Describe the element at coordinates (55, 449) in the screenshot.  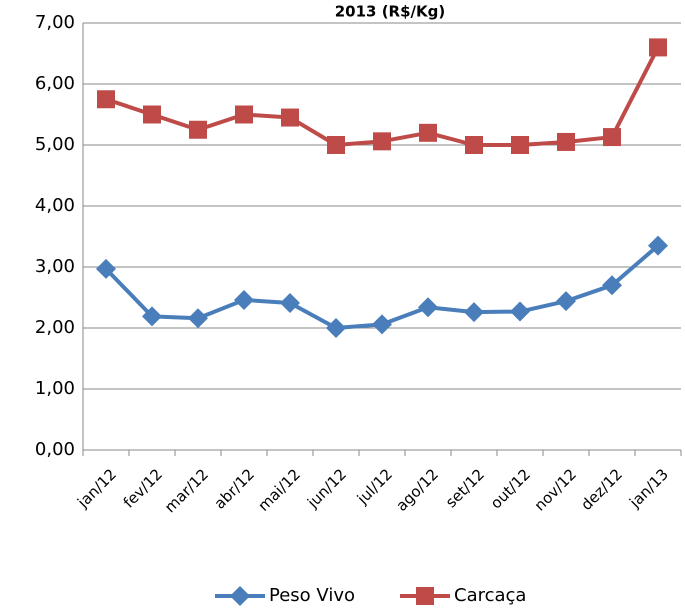
I see `y-tick-label: 0,00` at that location.